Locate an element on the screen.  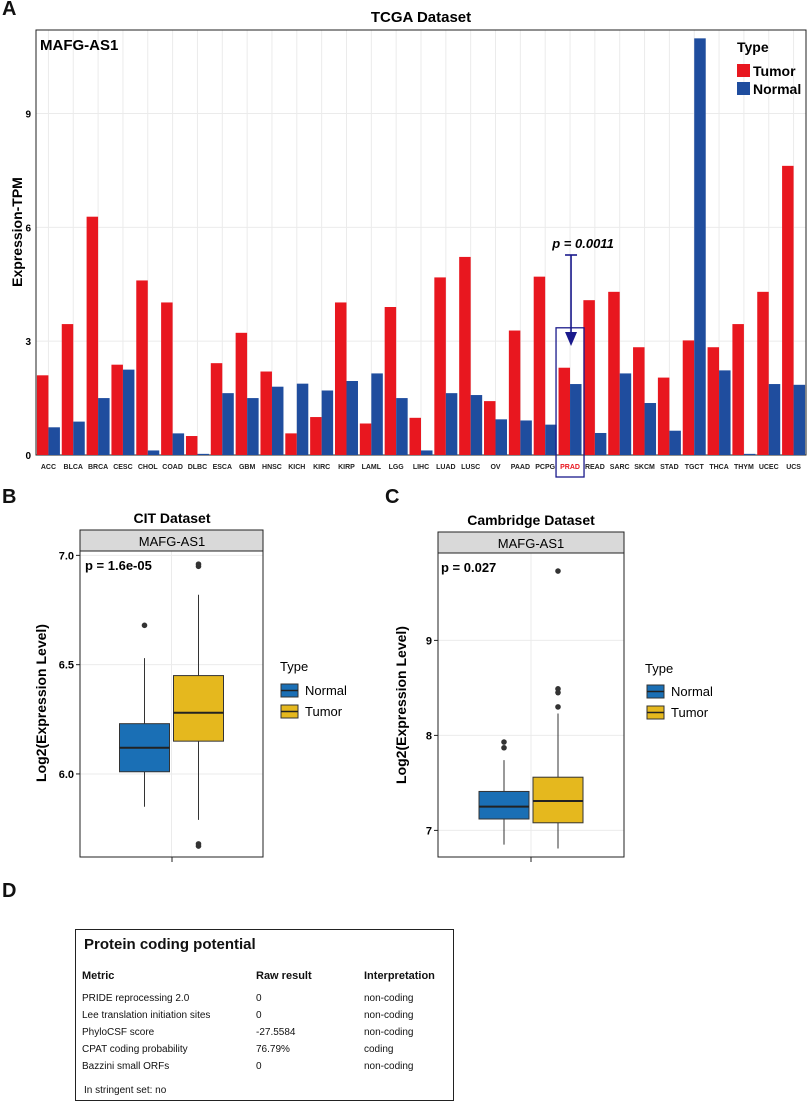
chart-a-x-tick-label: ACC is located at coordinates (48, 467).